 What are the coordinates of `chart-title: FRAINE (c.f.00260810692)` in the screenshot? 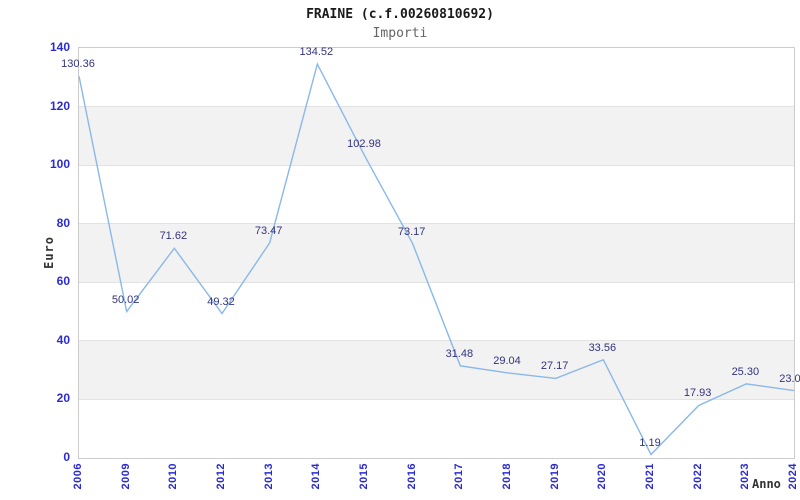 It's located at (400, 14).